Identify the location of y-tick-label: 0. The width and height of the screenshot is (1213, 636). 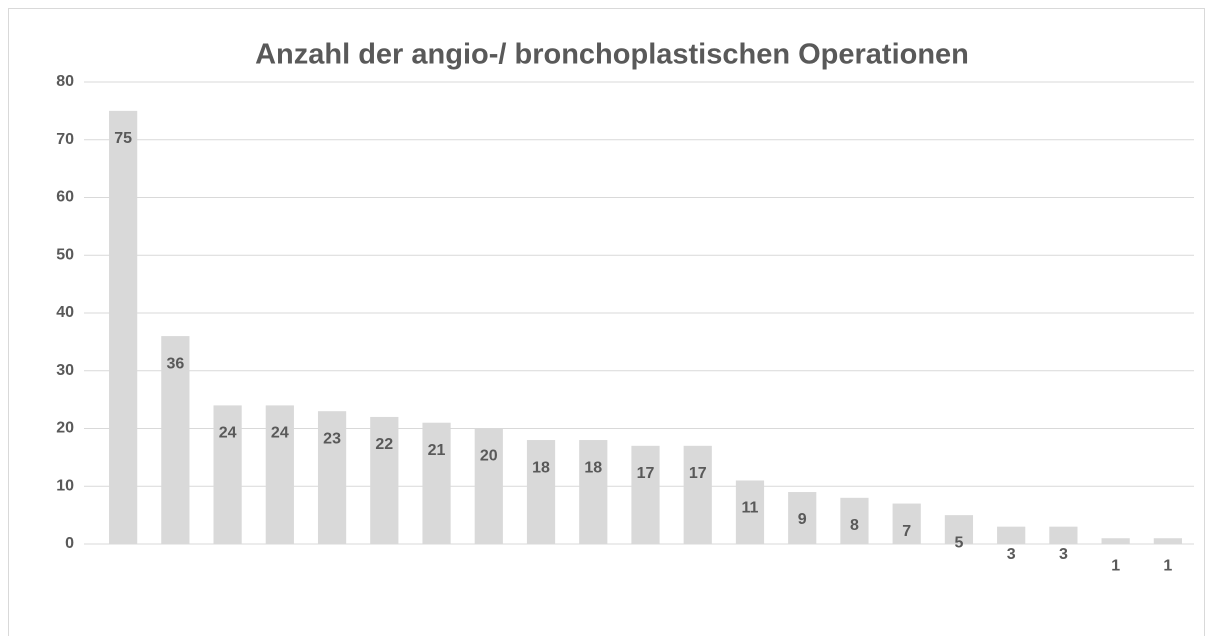
(69, 543).